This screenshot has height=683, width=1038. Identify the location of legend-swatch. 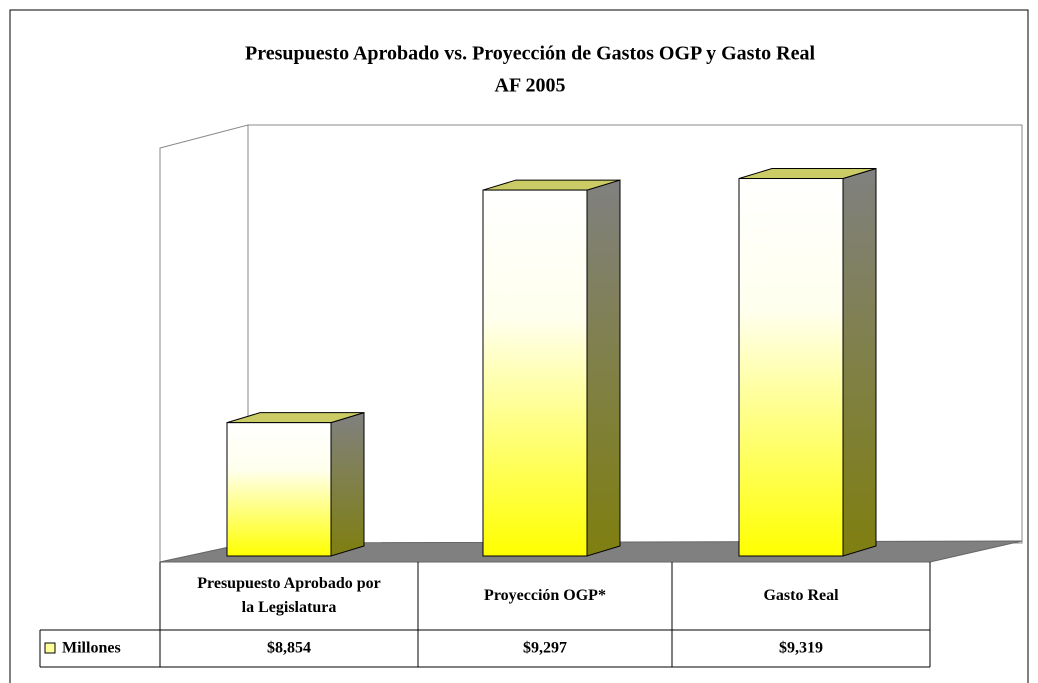
(50, 648).